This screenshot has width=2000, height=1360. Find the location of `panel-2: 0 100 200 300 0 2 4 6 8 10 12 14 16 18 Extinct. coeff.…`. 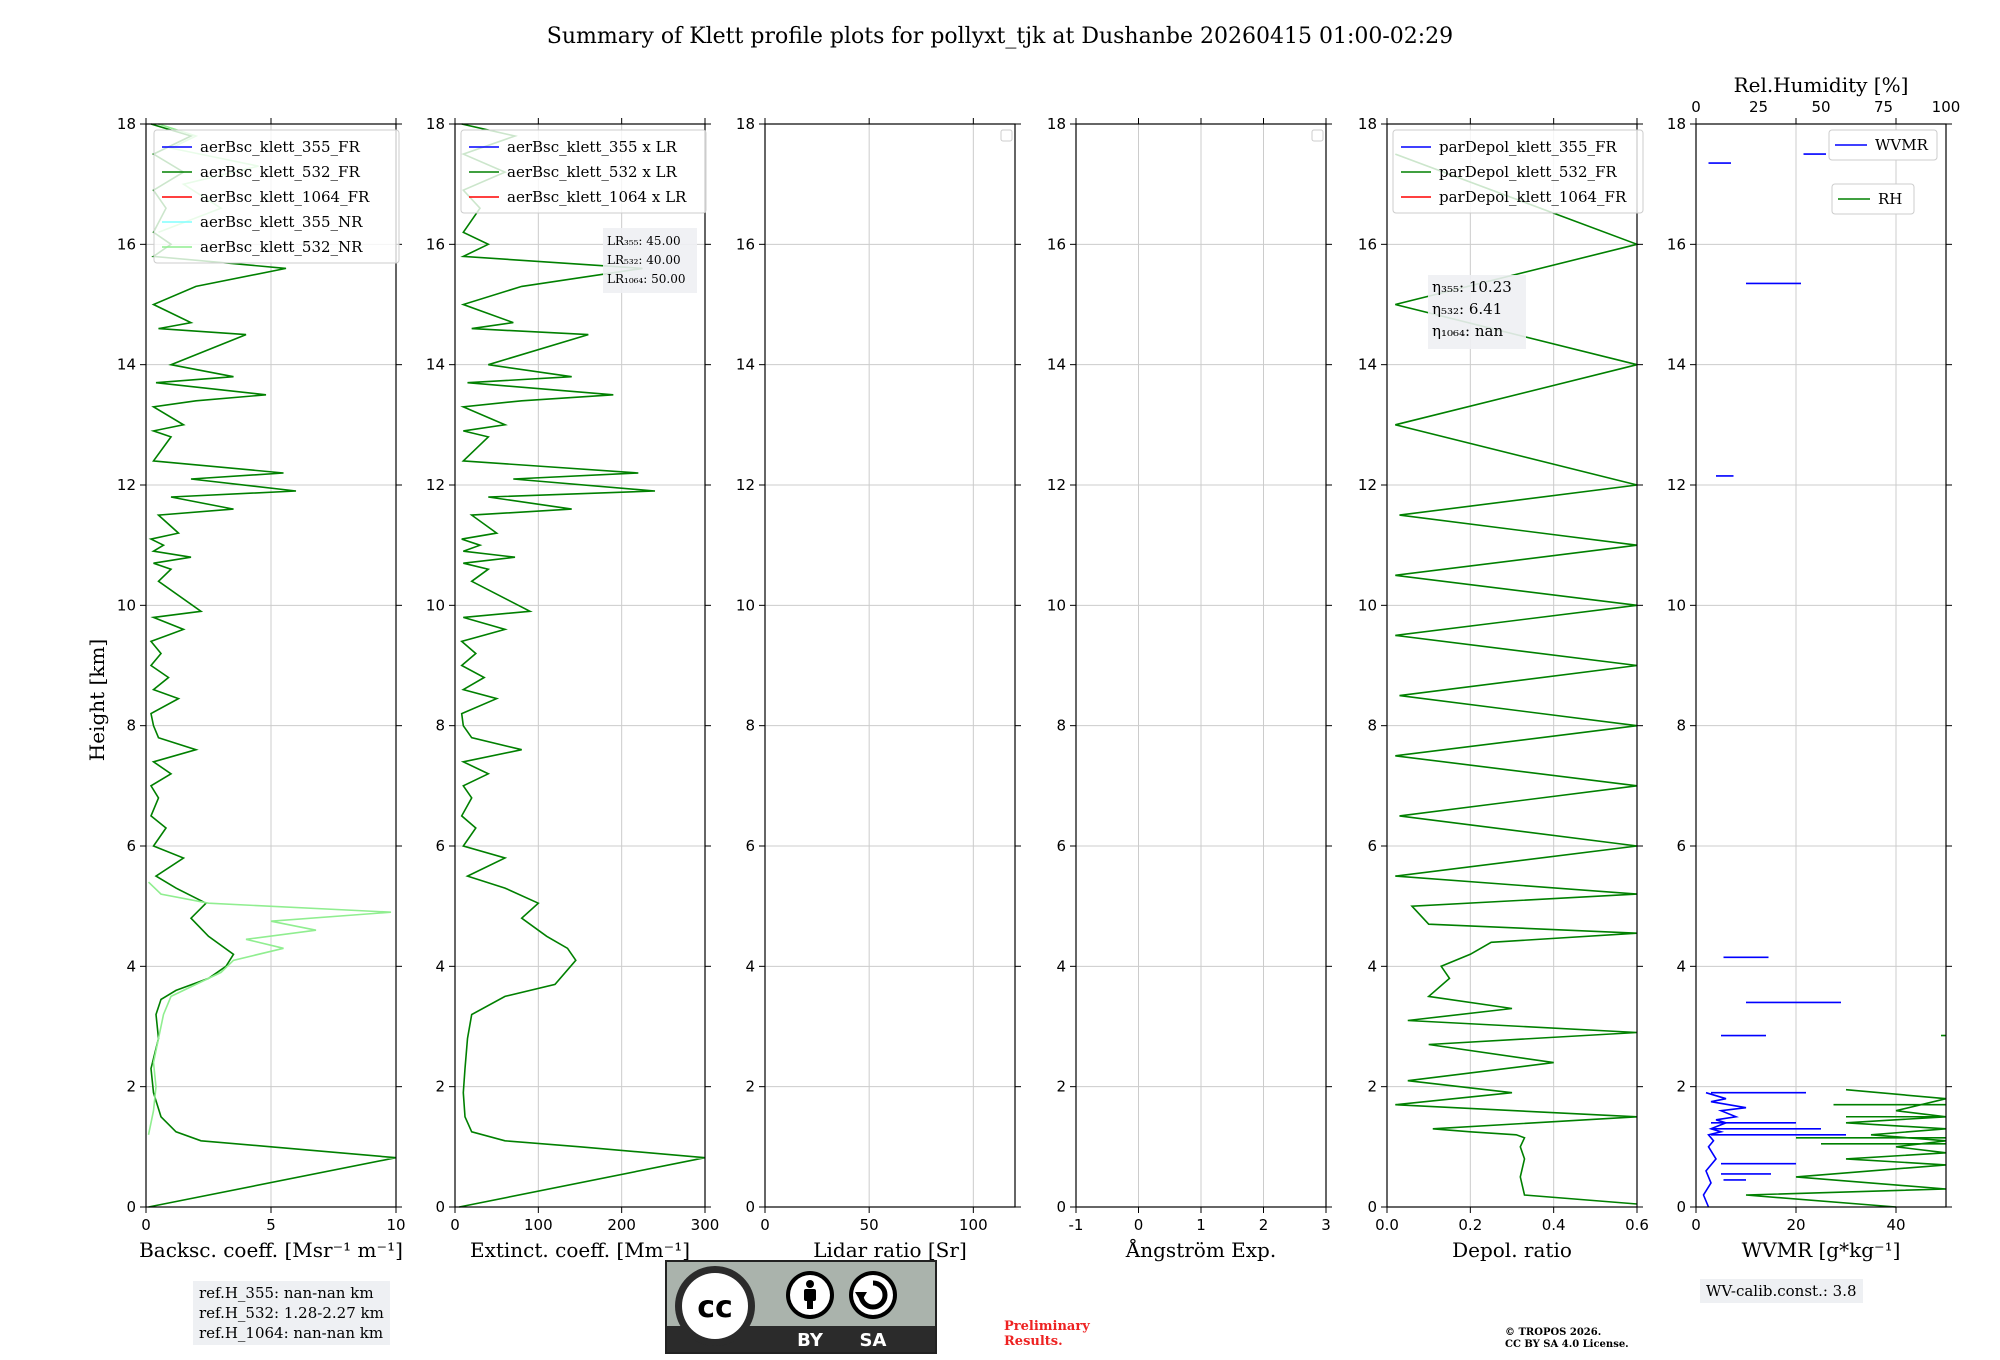

panel-2: 0 100 200 300 0 2 4 6 8 10 12 14 16 18 Extinct. coeff.… is located at coordinates (572, 688).